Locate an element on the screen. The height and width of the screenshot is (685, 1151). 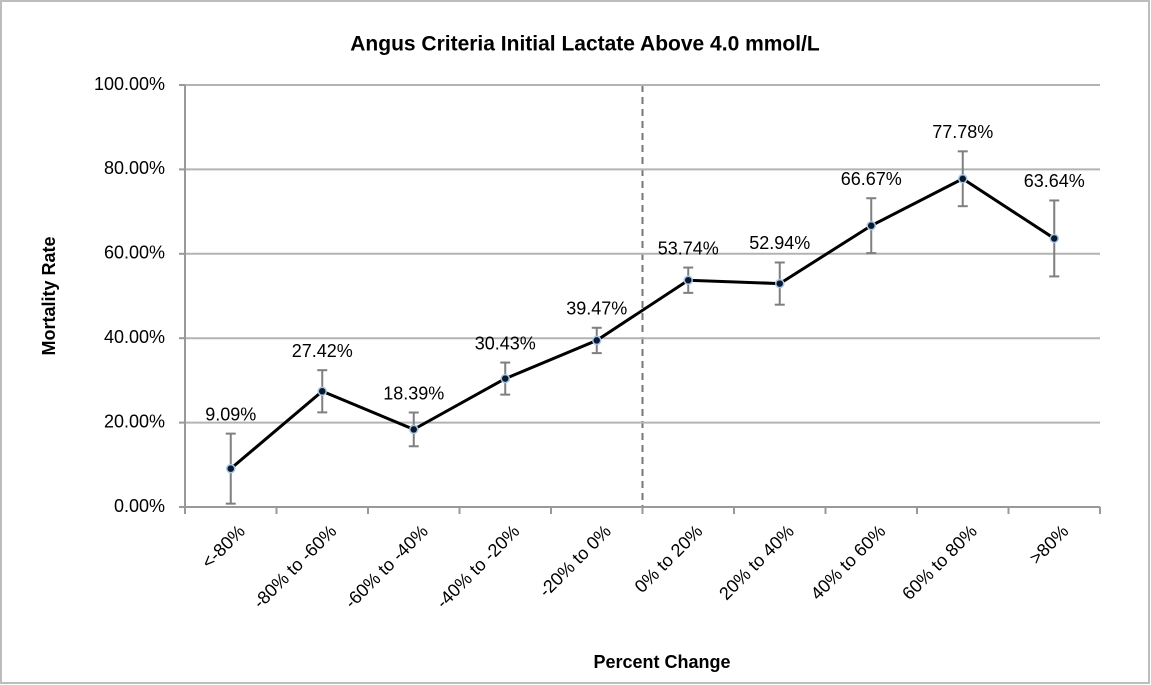
data-label: 9.09% is located at coordinates (230, 414).